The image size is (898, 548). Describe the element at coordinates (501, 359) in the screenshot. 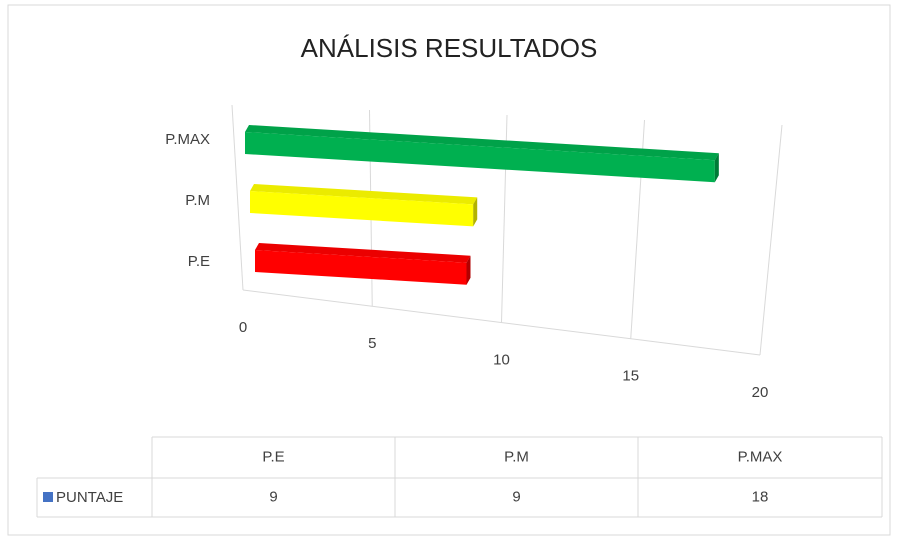

I see `x-tick-label: 10` at that location.